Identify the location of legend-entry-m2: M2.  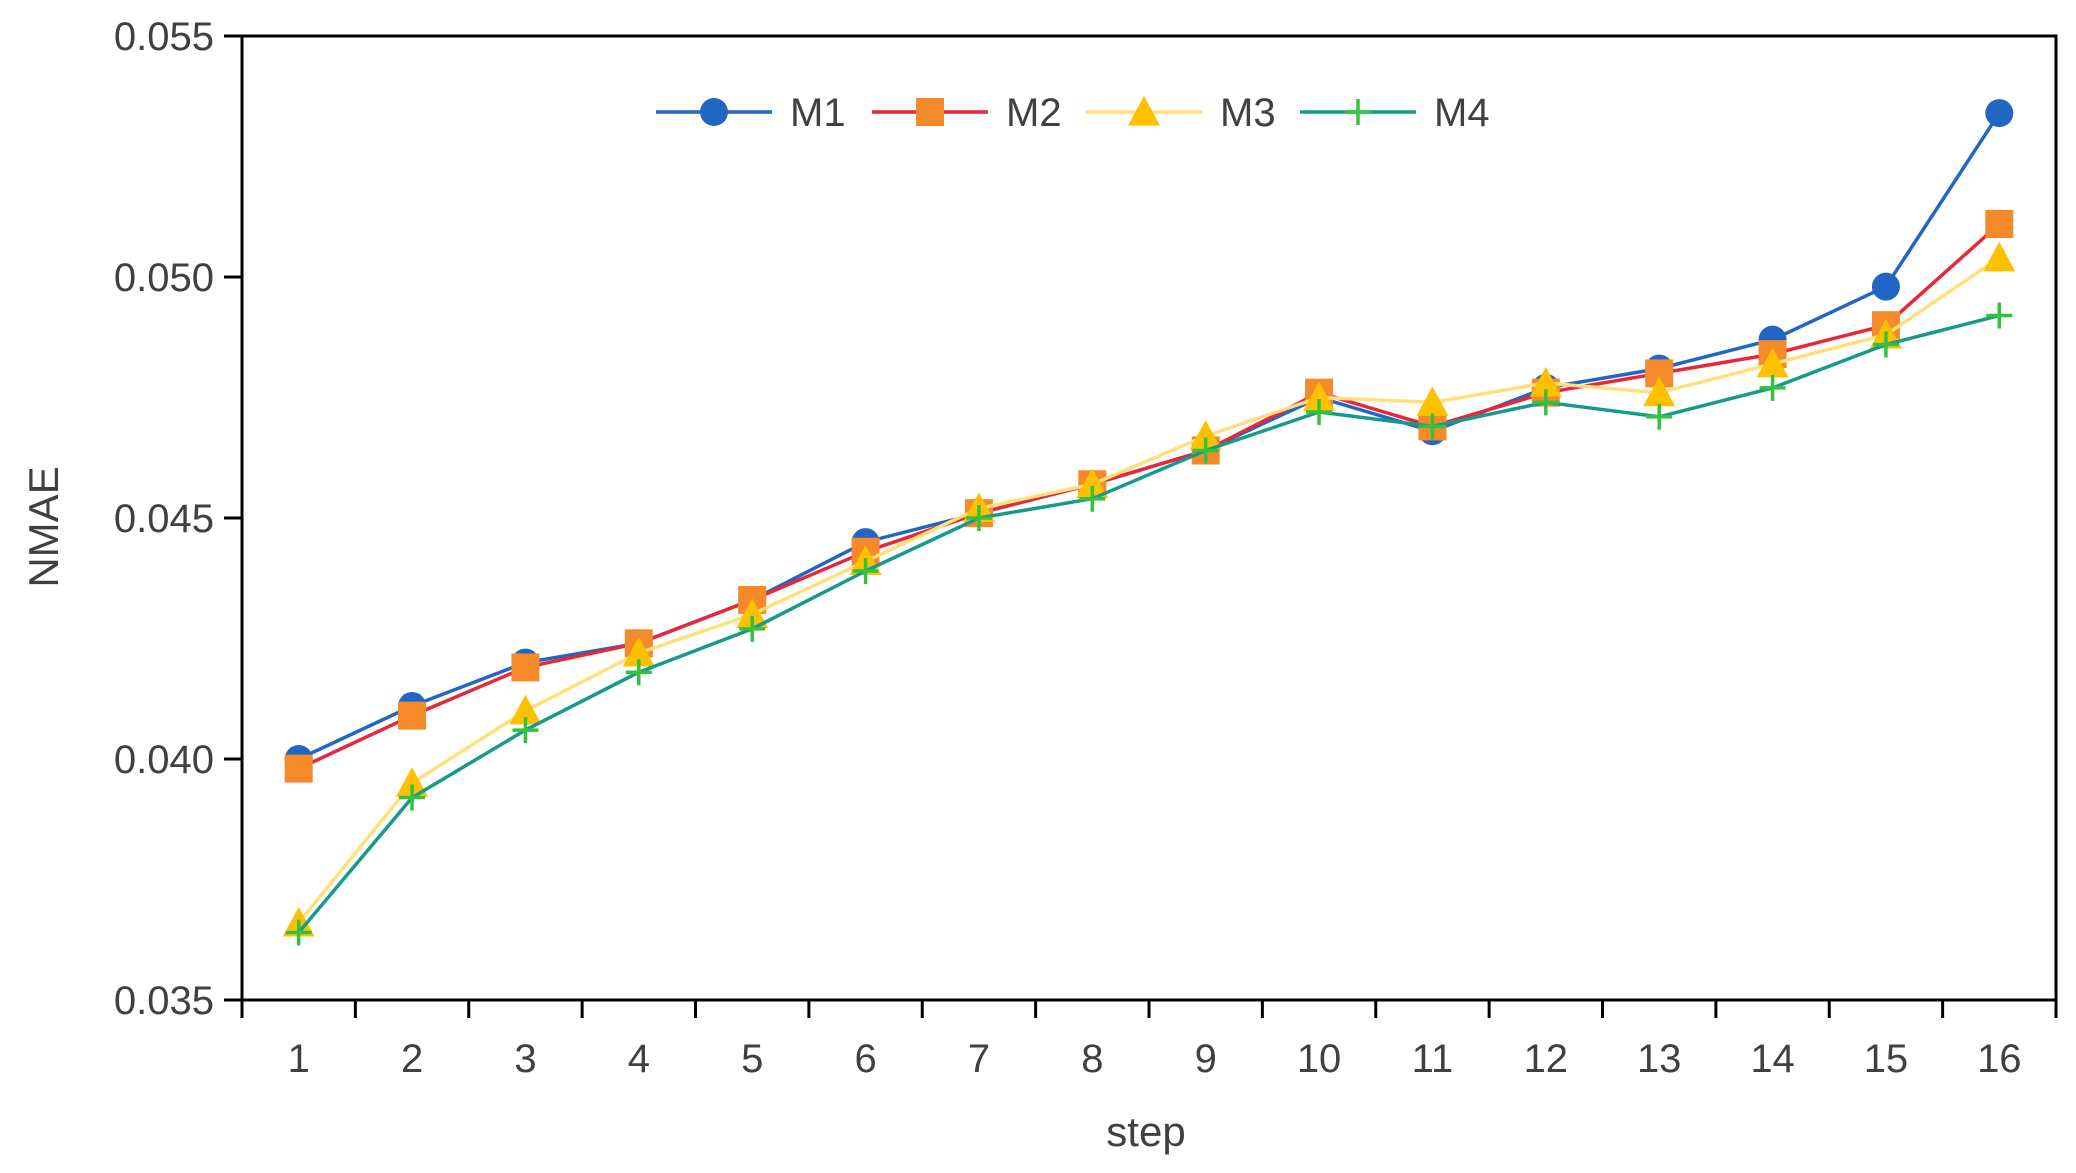
(967, 113).